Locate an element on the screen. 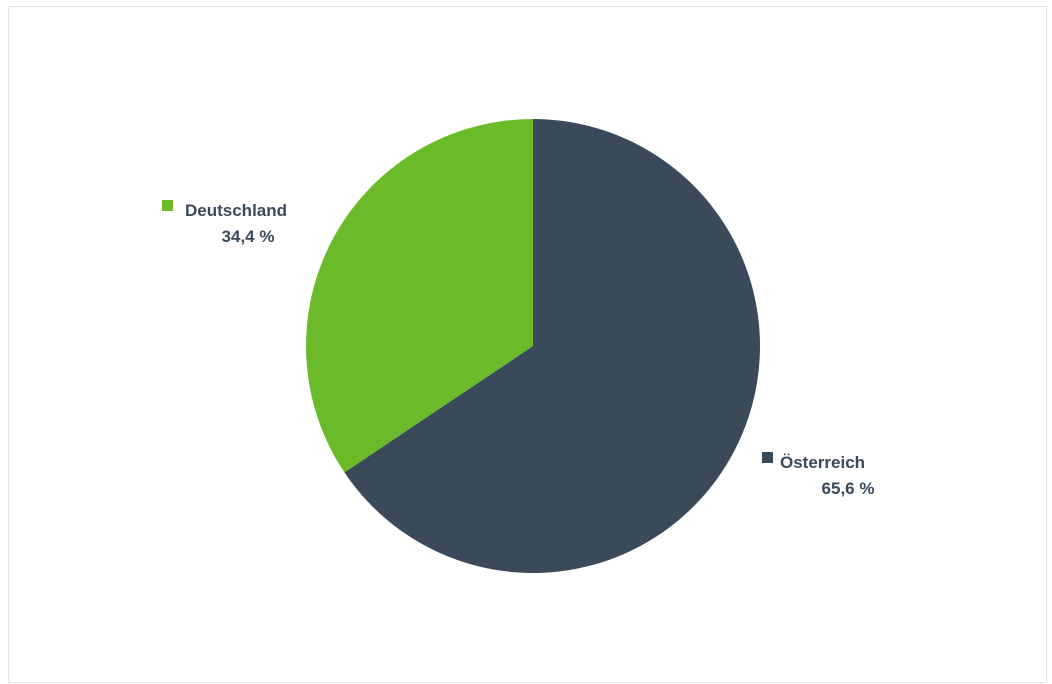  slice-value-label: 65,6 % is located at coordinates (848, 488).